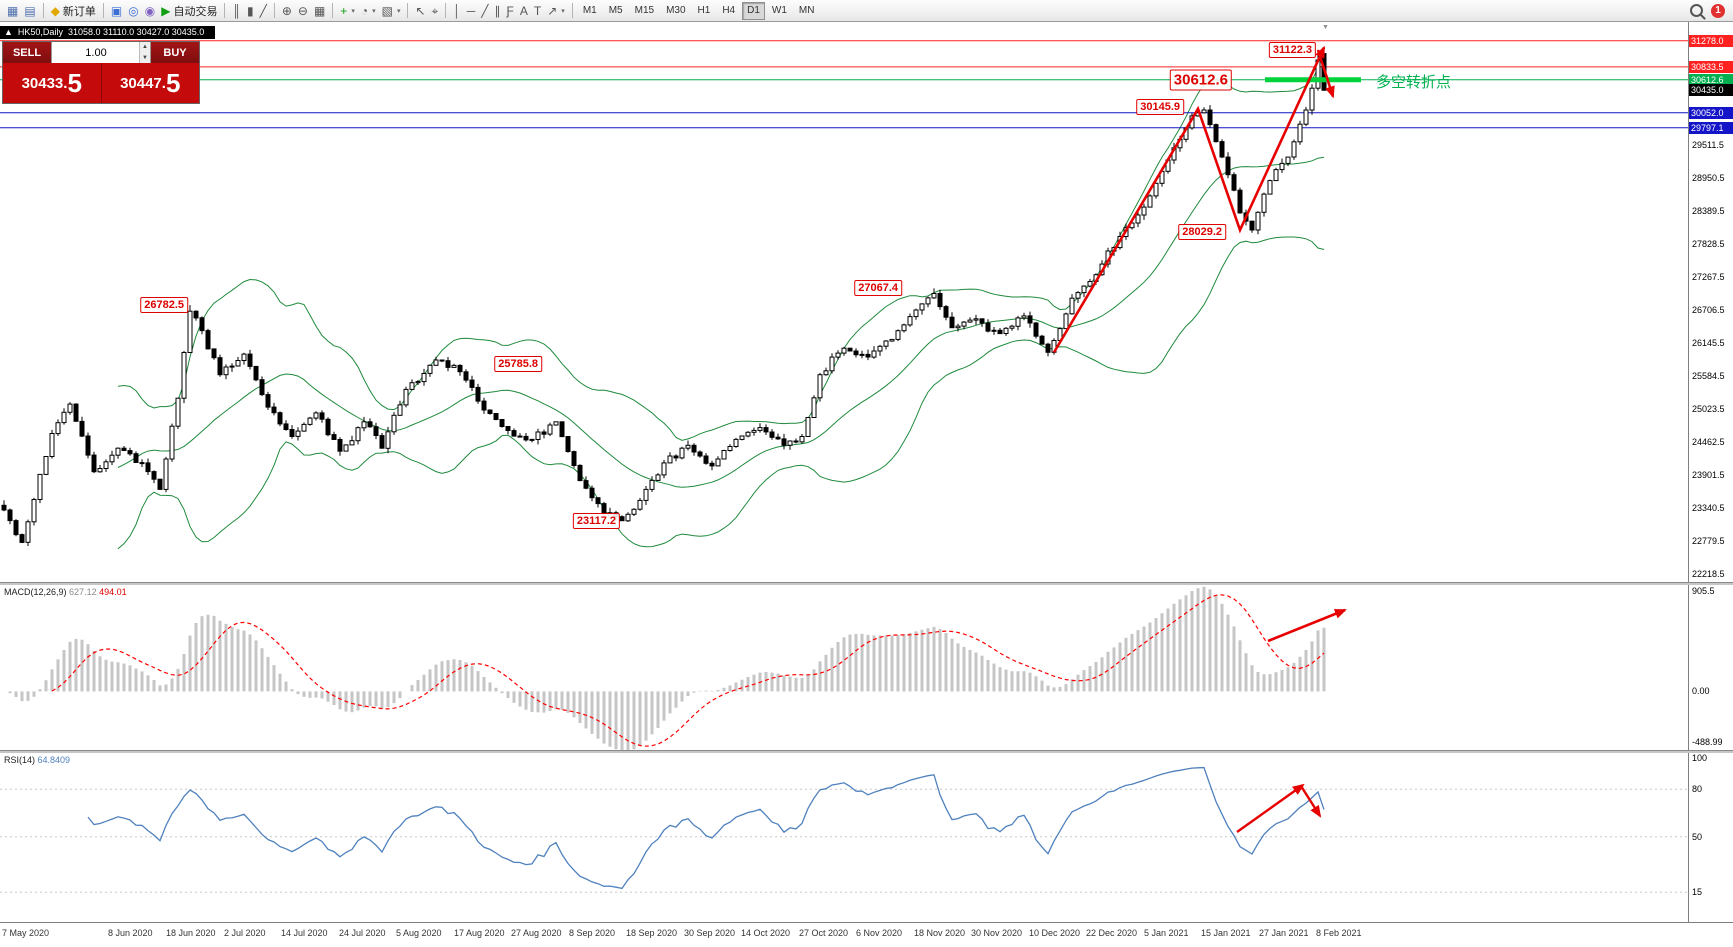 Image resolution: width=1733 pixels, height=947 pixels. Describe the element at coordinates (319, 11) in the screenshot. I see `tile-windows-icon: ▦` at that location.